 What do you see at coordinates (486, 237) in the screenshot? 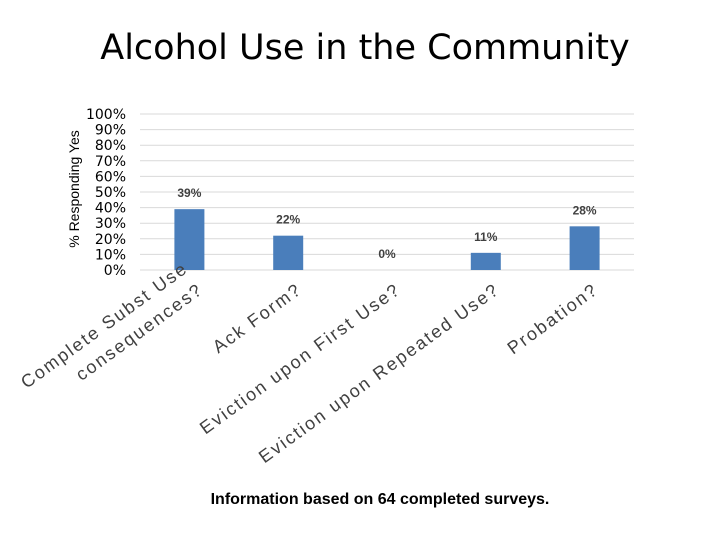
I see `data-label: 11%` at bounding box center [486, 237].